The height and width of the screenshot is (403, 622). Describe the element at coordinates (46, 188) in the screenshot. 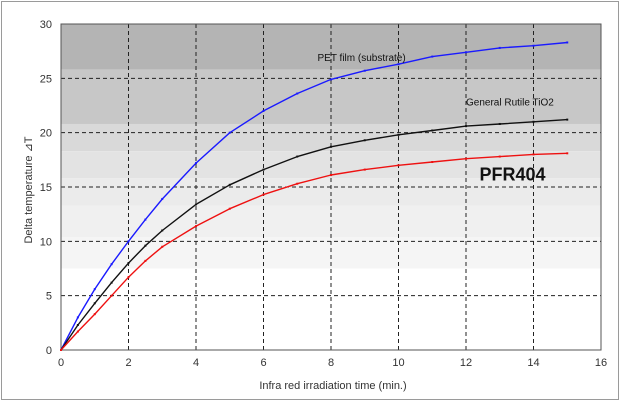

I see `y-tick-label: 15` at that location.